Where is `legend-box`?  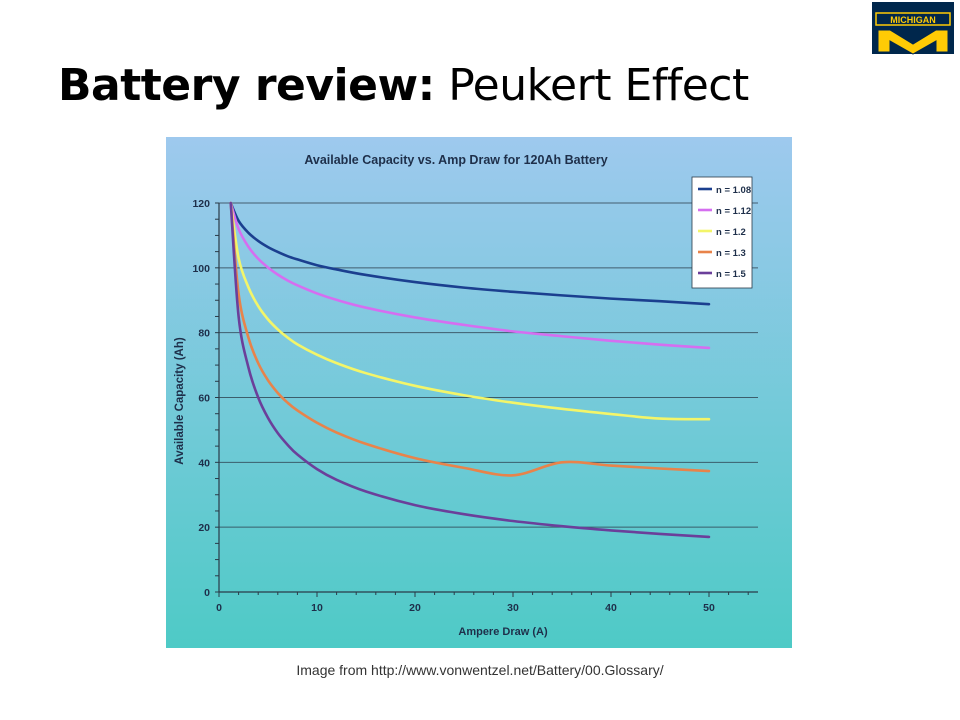
legend-box is located at coordinates (722, 232).